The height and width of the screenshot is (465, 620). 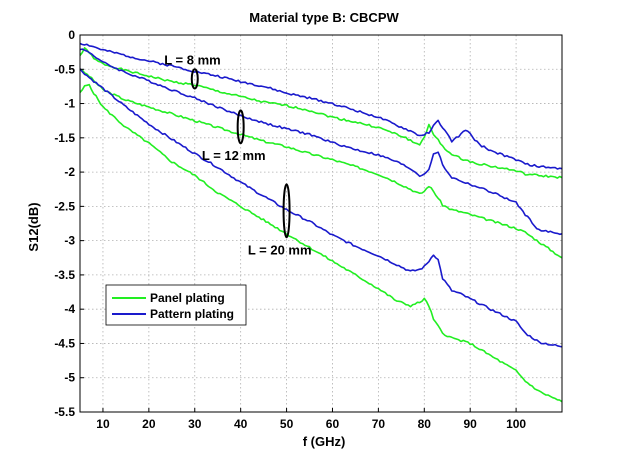 I want to click on x-tick-label: 40, so click(x=241, y=424).